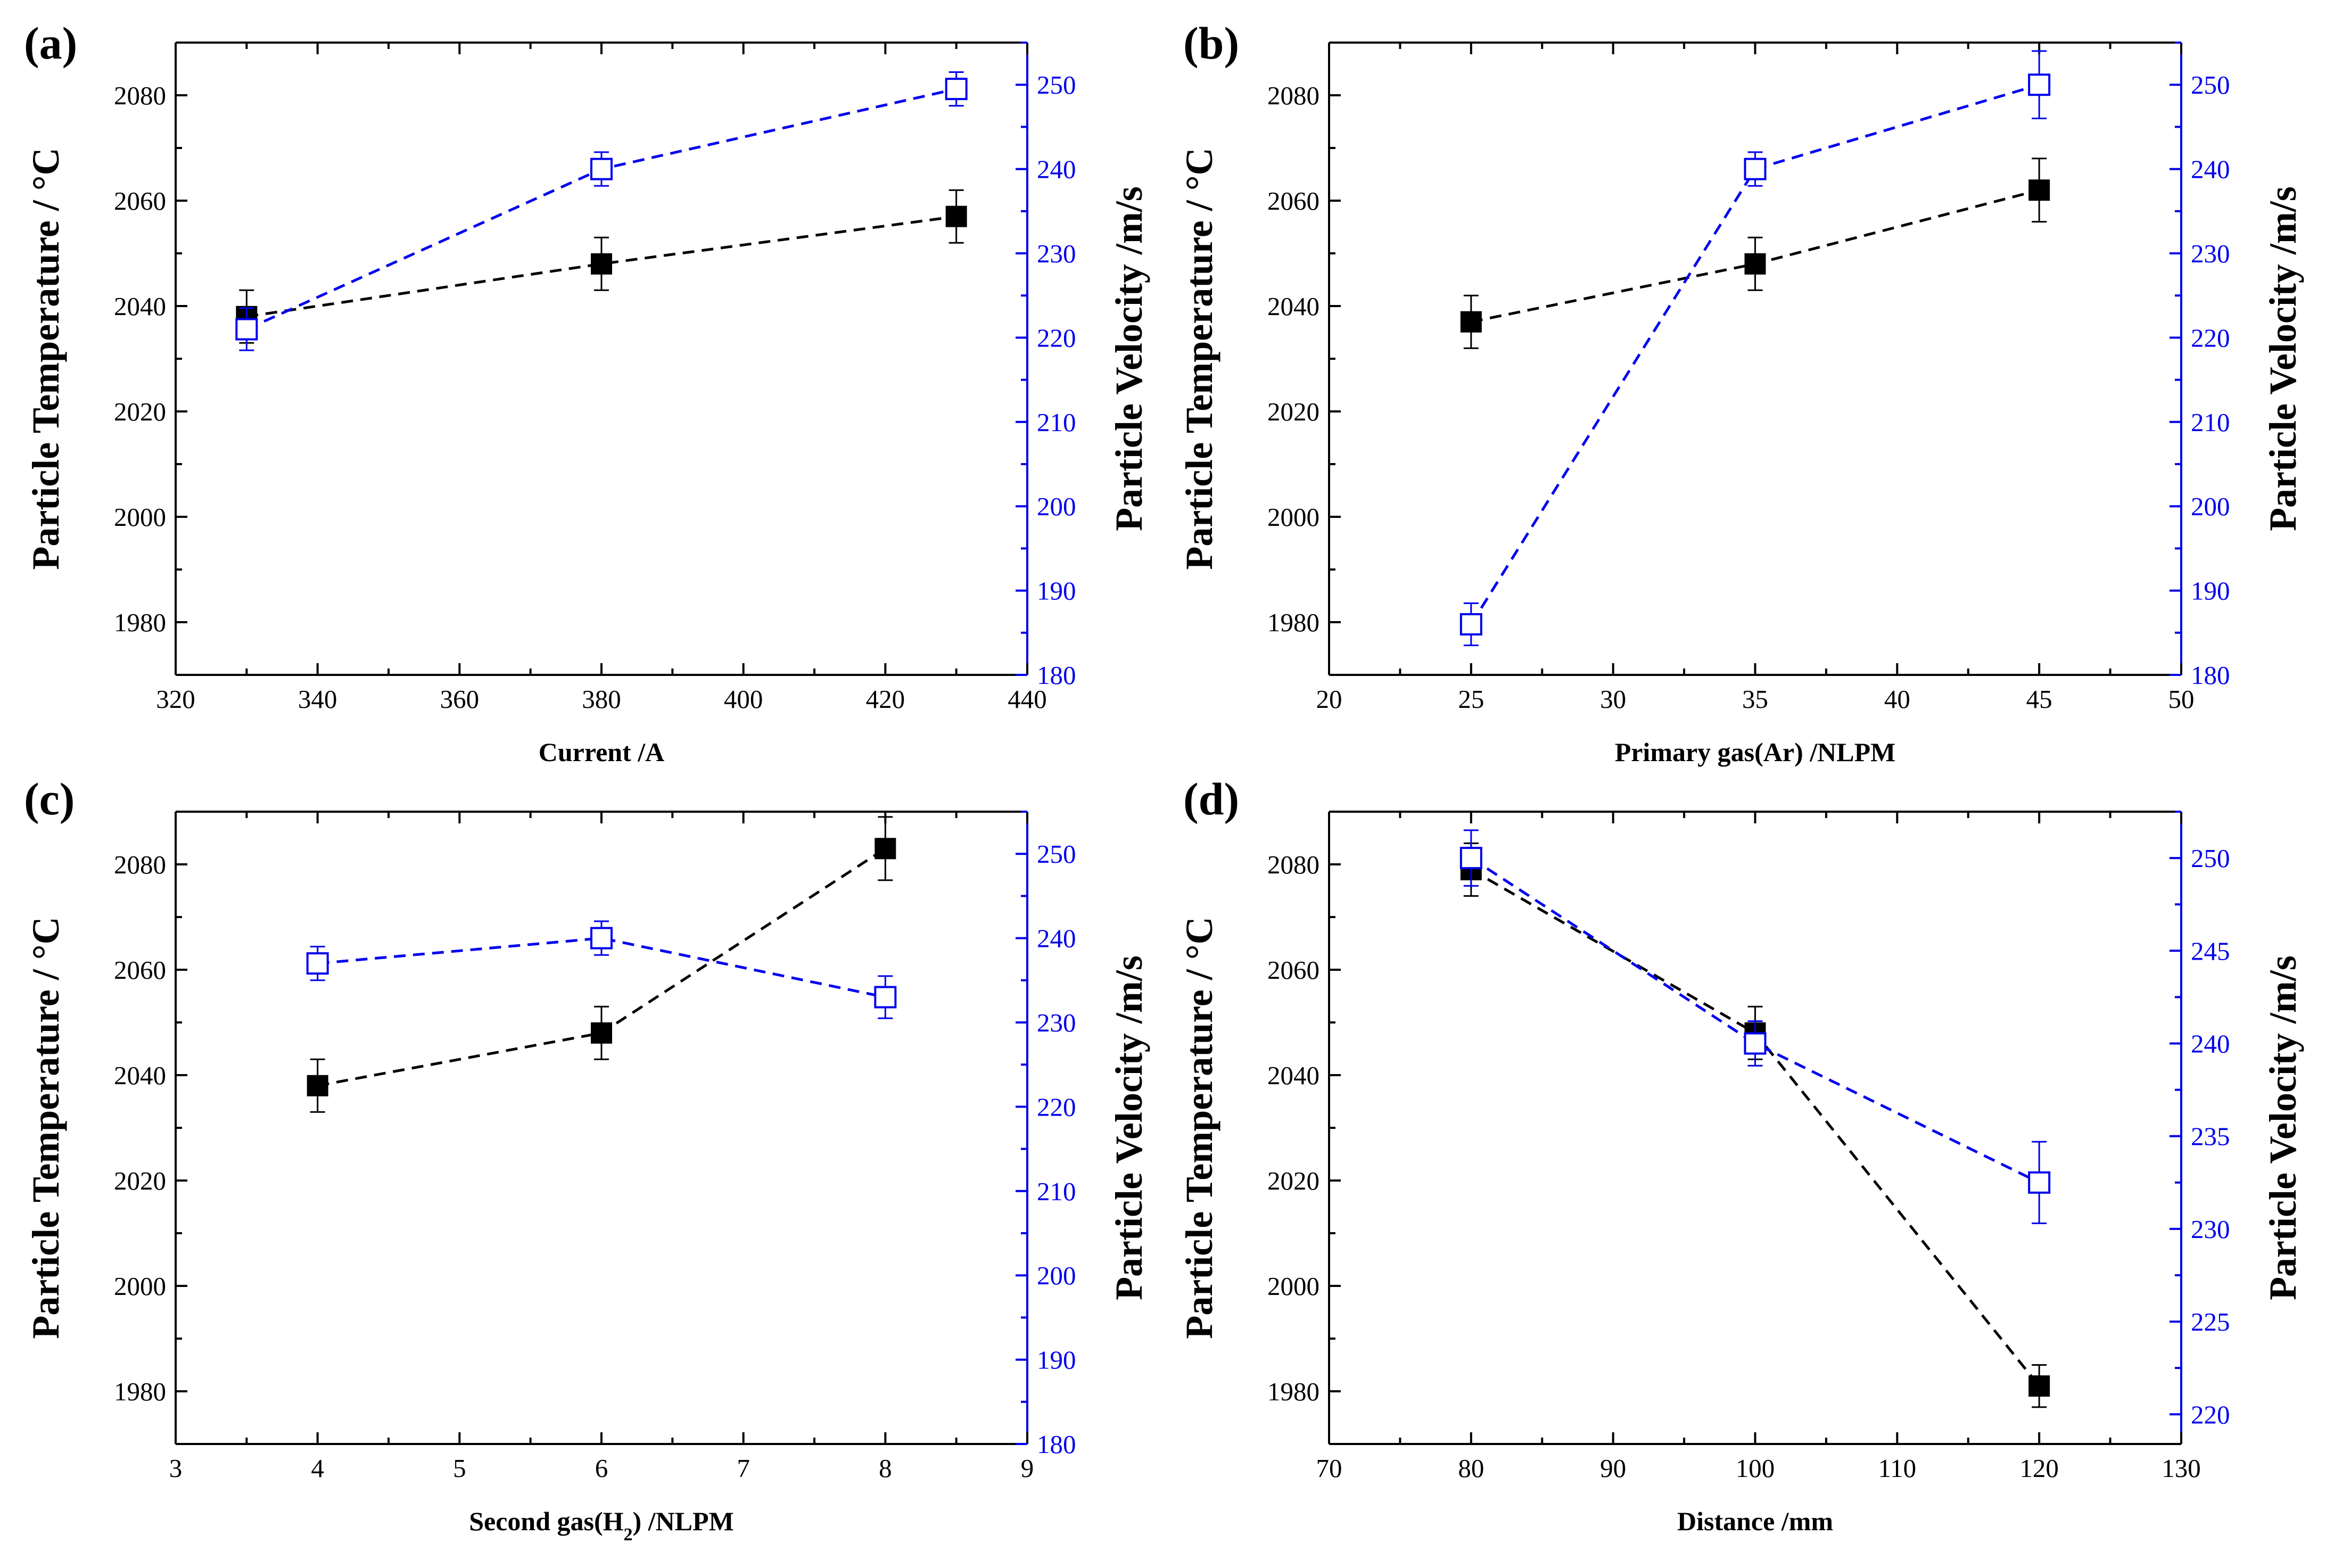 The width and height of the screenshot is (2326, 1568). What do you see at coordinates (743, 699) in the screenshot?
I see `x-tick-label: 400` at bounding box center [743, 699].